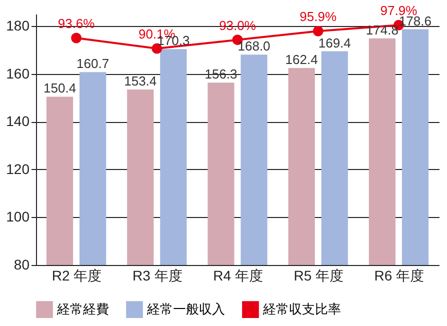 The width and height of the screenshot is (447, 326). Describe the element at coordinates (18, 25) in the screenshot. I see `y-tick-label: 180` at that location.